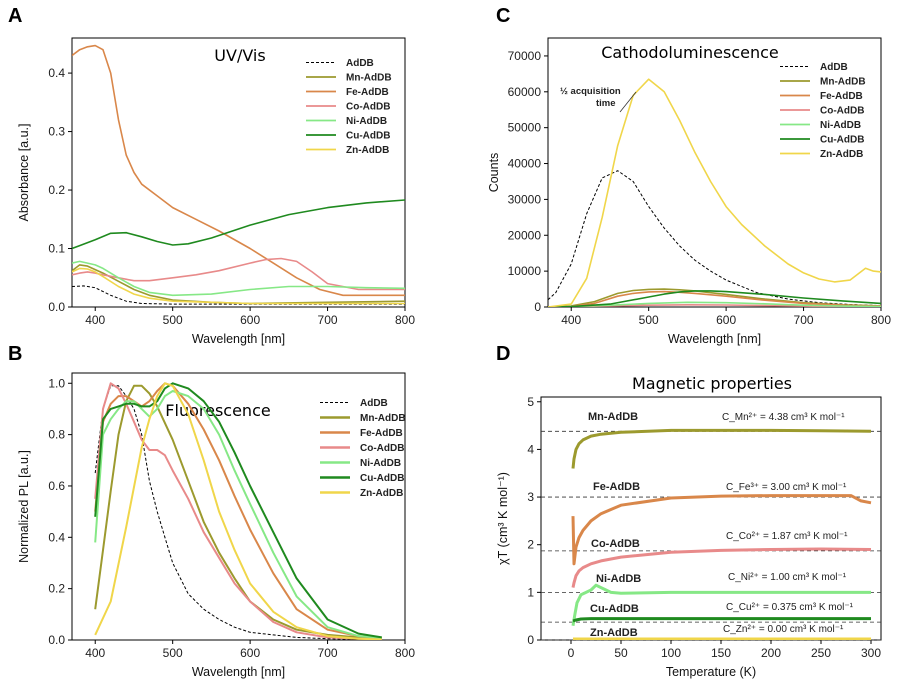 The image size is (897, 697). What do you see at coordinates (671, 653) in the screenshot?
I see `x-tick-label: 100` at bounding box center [671, 653].